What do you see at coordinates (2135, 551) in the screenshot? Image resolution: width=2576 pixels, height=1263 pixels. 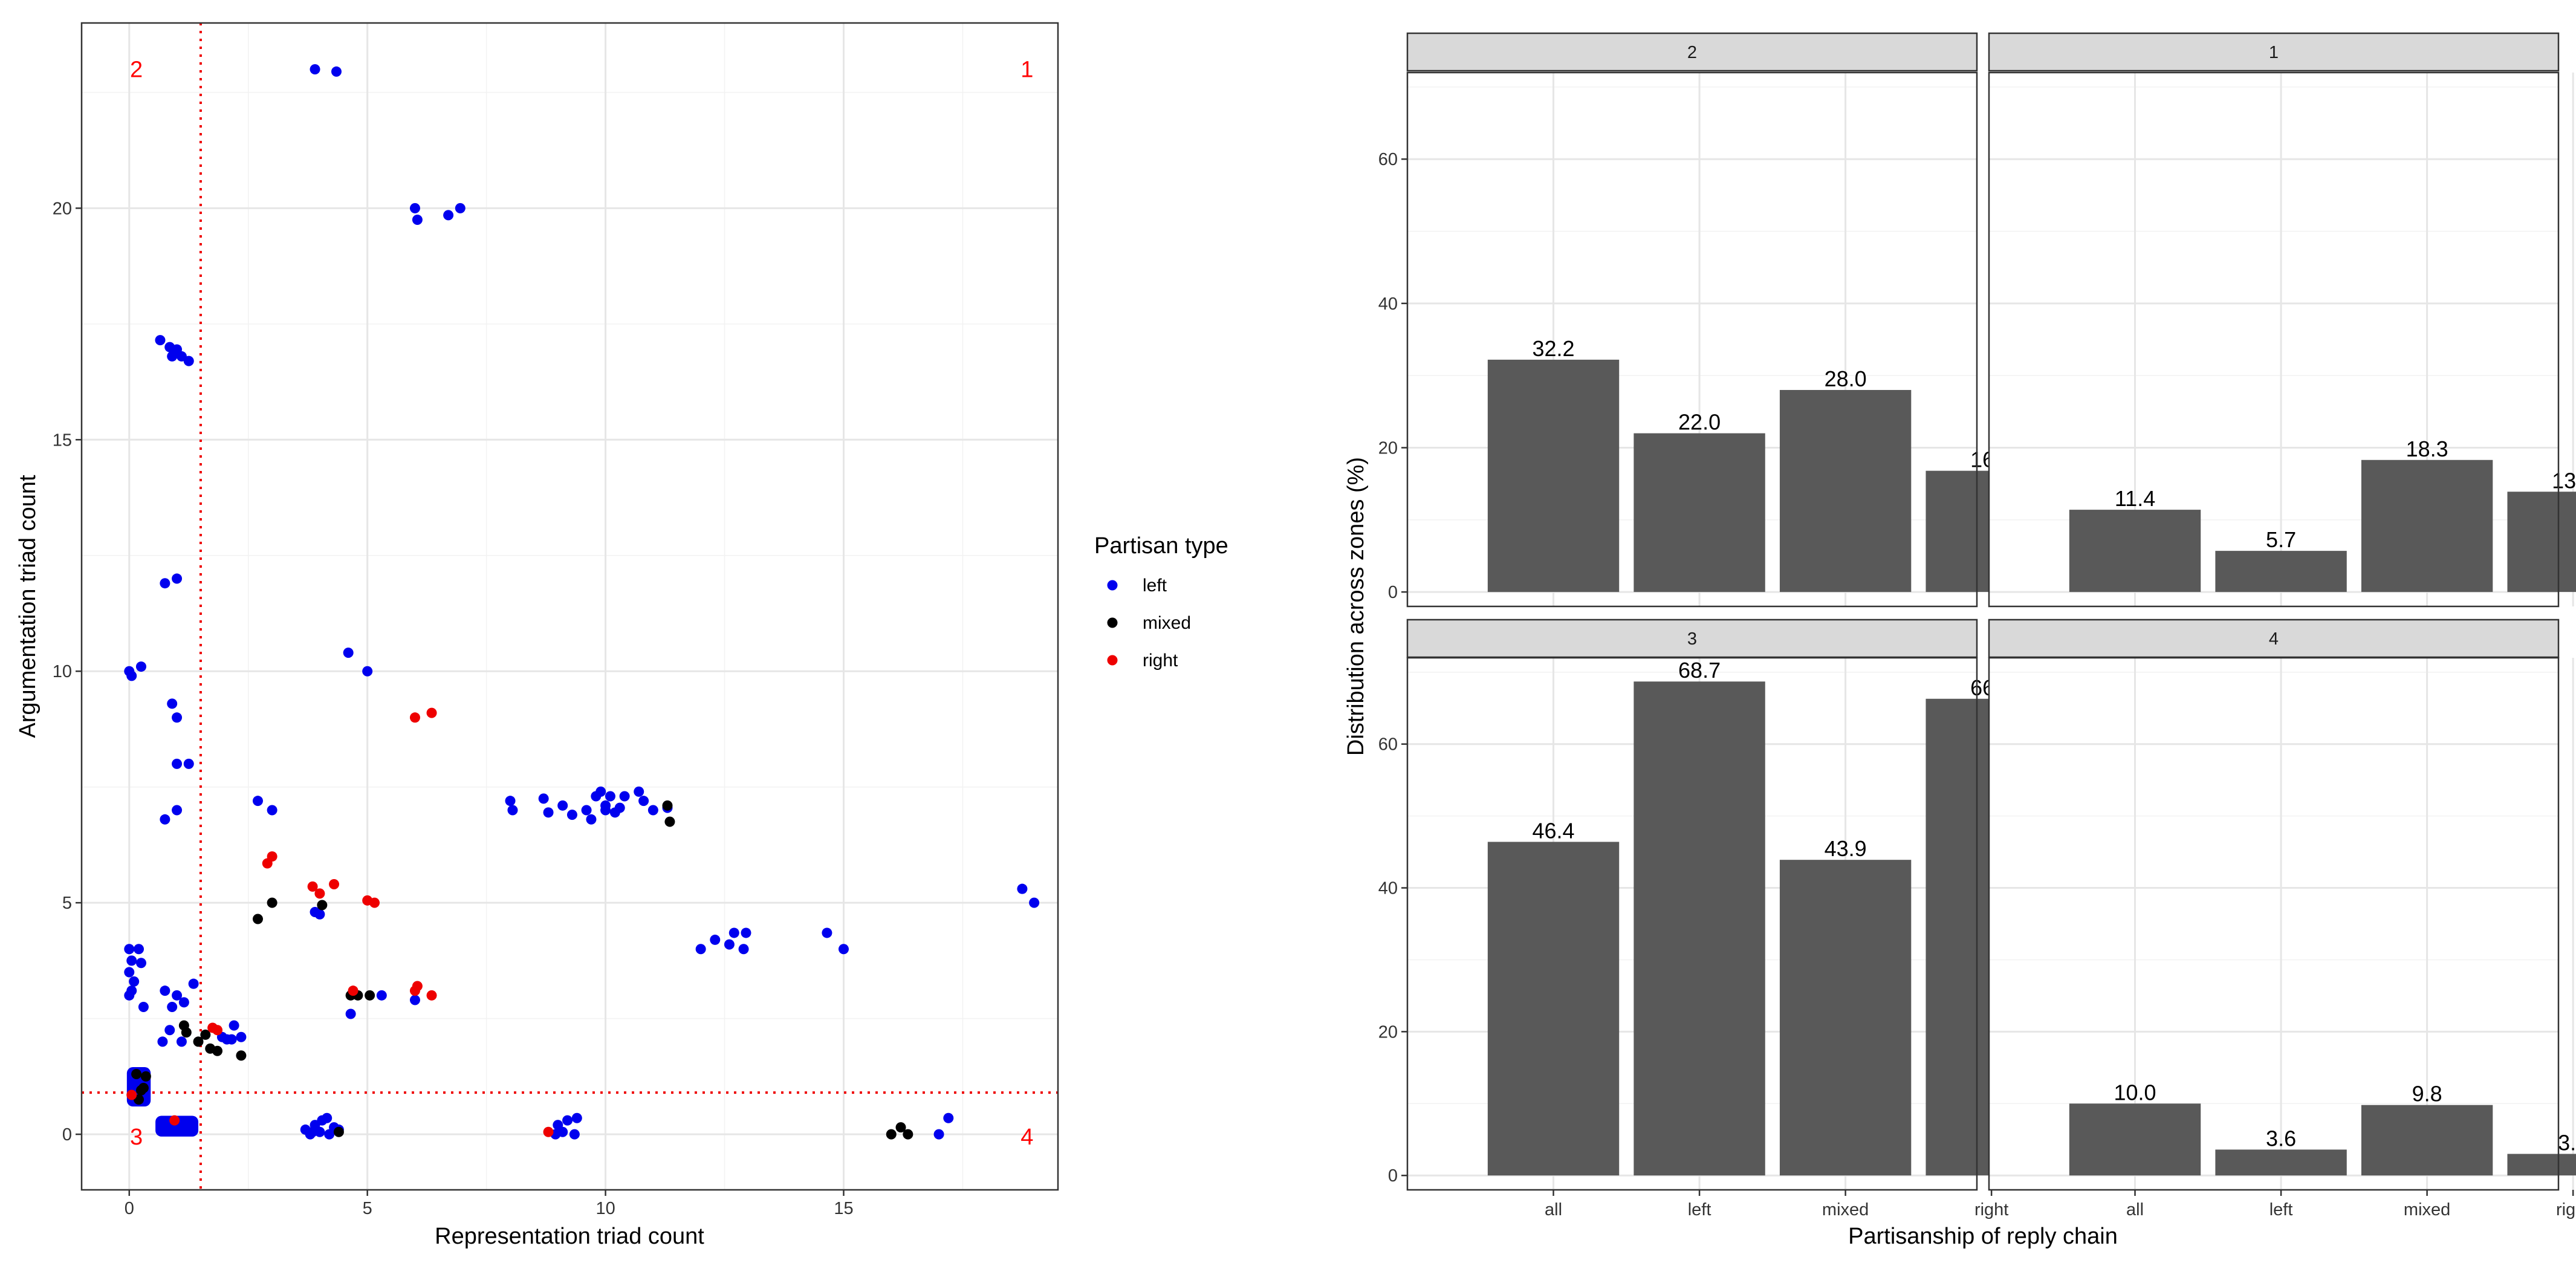 I see `bar-1-all` at bounding box center [2135, 551].